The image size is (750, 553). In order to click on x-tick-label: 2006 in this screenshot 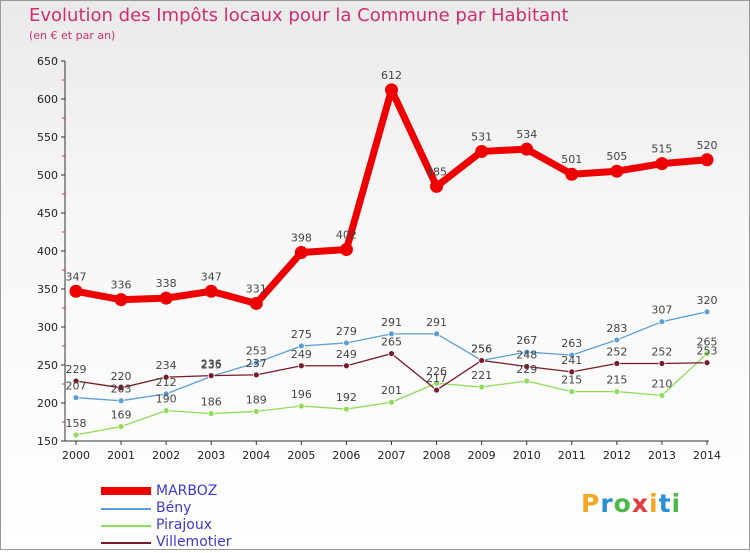, I will do `click(346, 455)`.